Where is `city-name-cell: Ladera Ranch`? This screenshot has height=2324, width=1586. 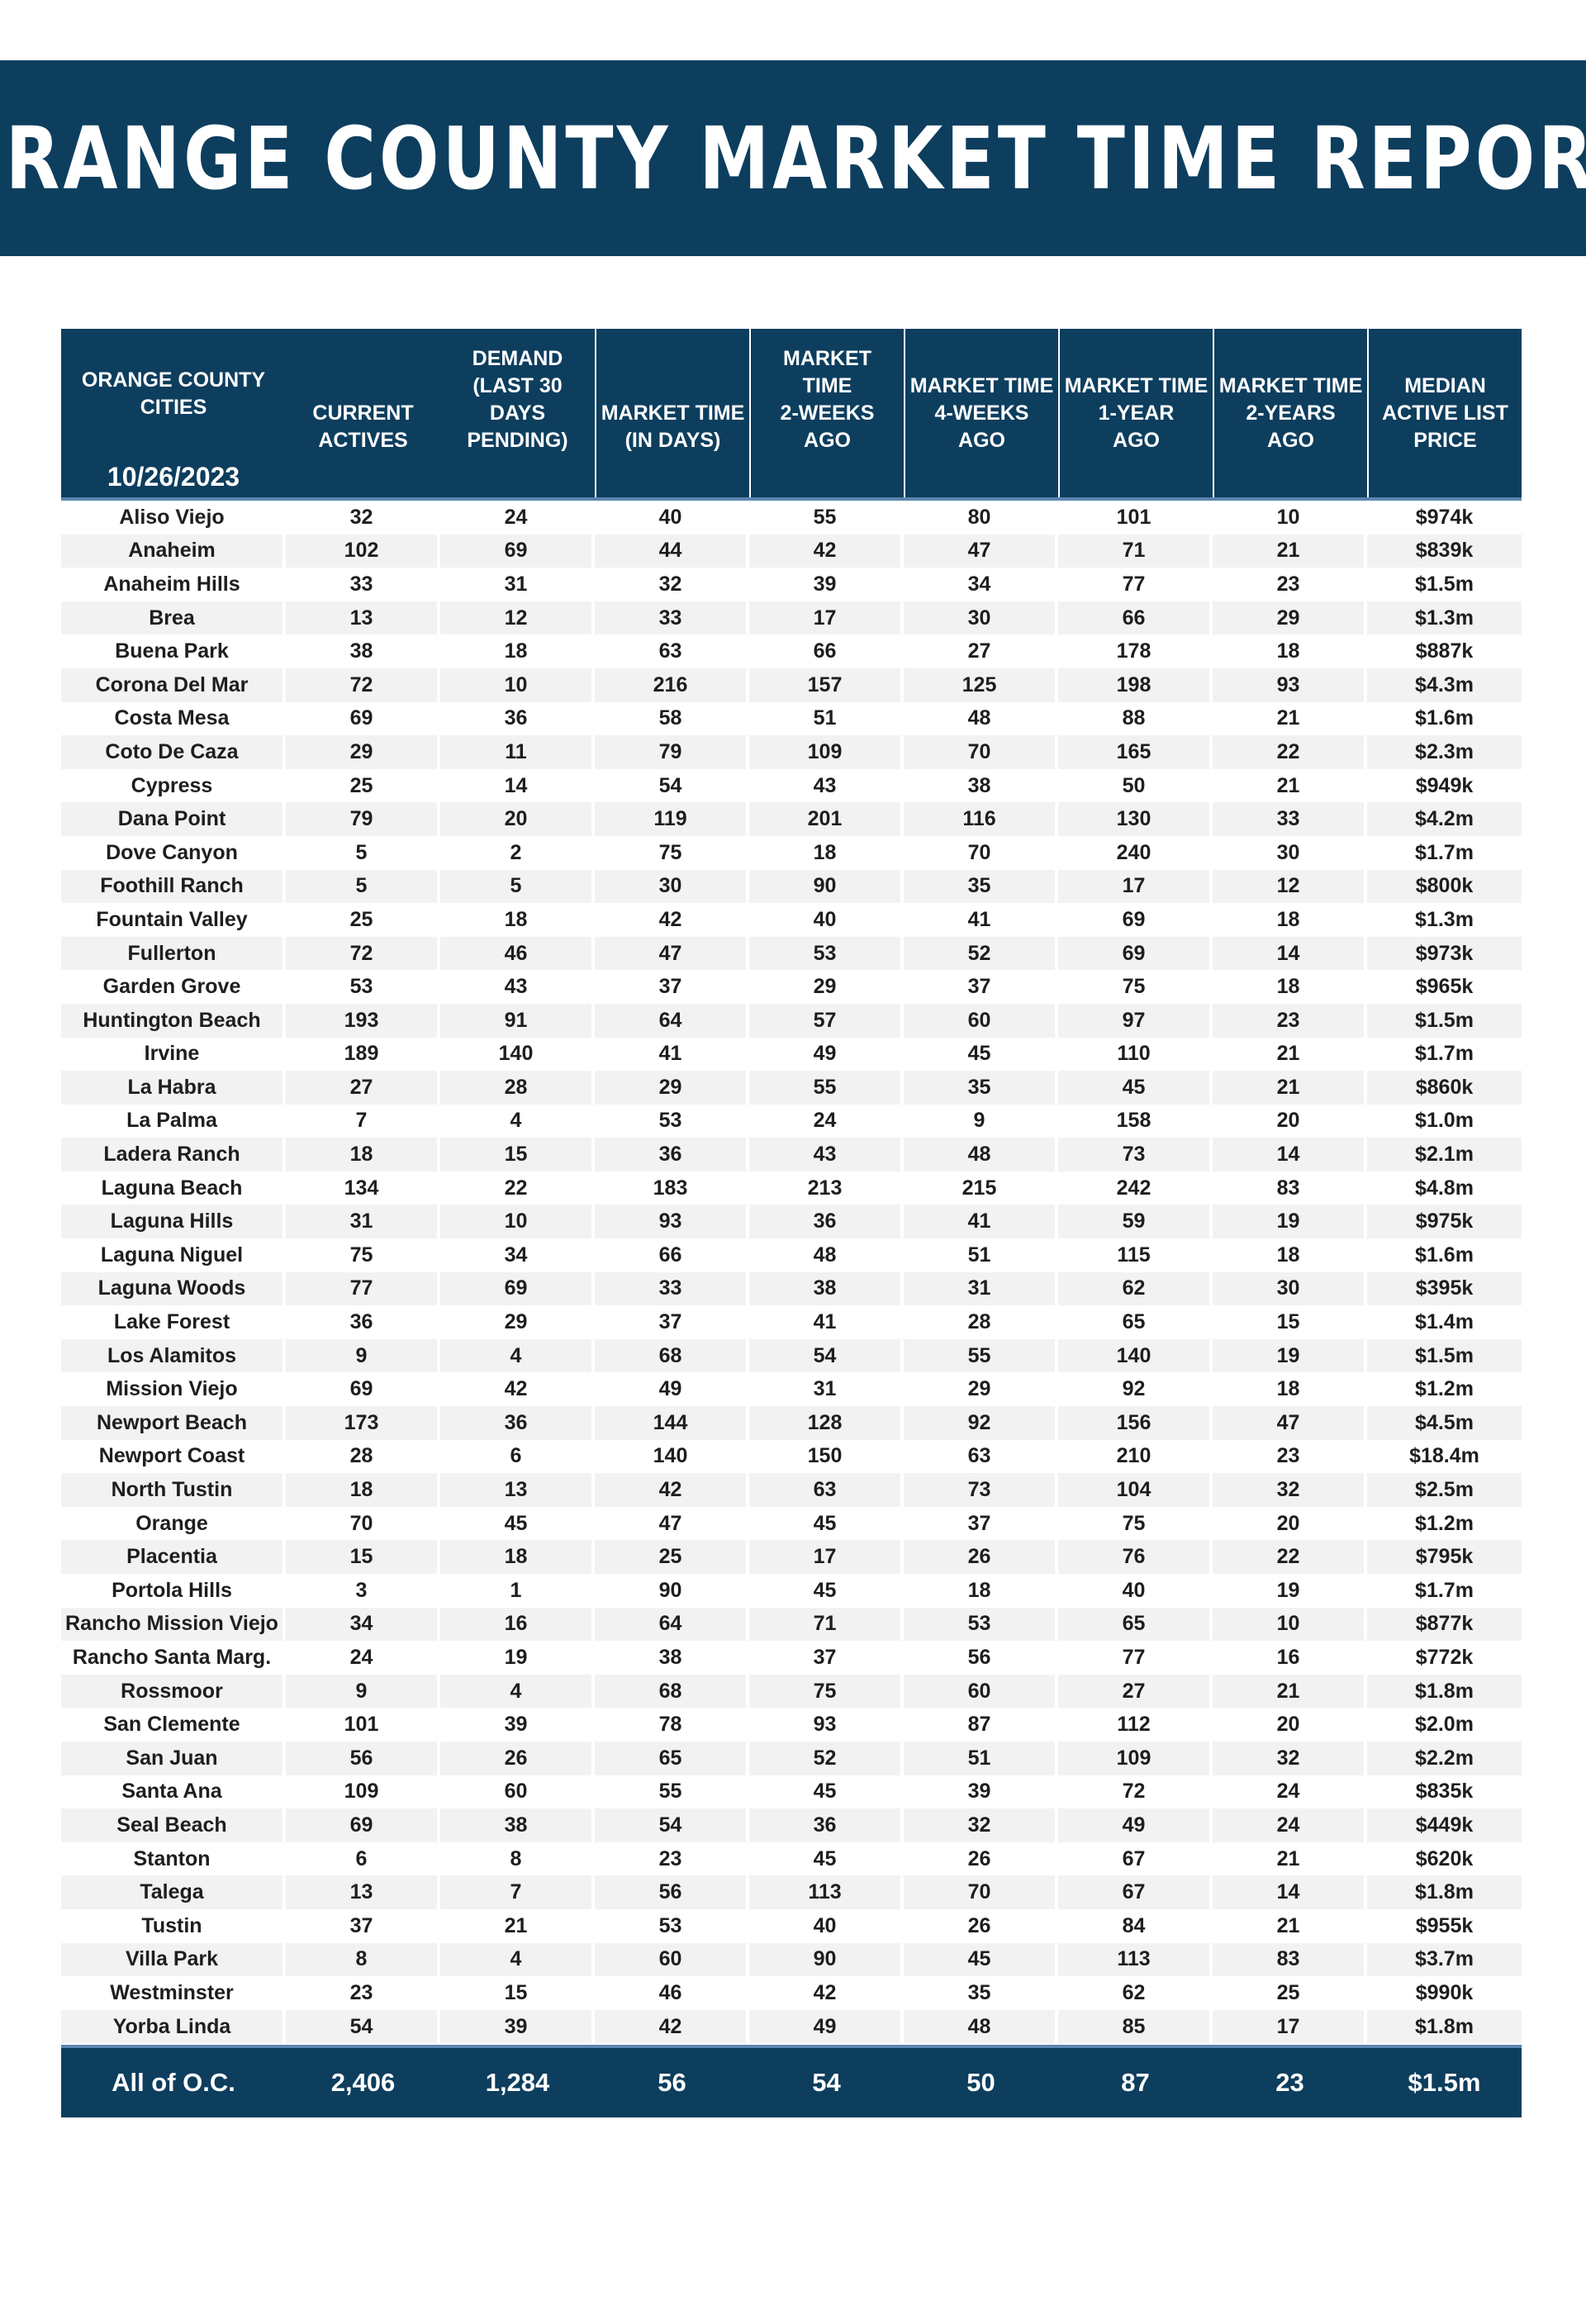
city-name-cell: Ladera Ranch is located at coordinates (173, 1155).